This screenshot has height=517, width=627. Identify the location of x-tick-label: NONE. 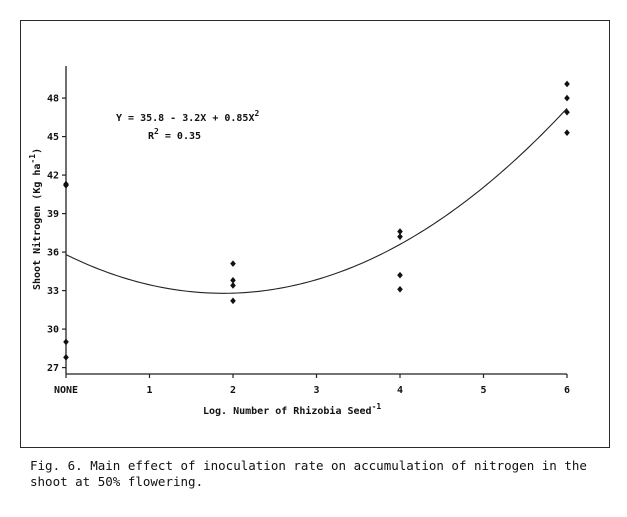
(66, 390).